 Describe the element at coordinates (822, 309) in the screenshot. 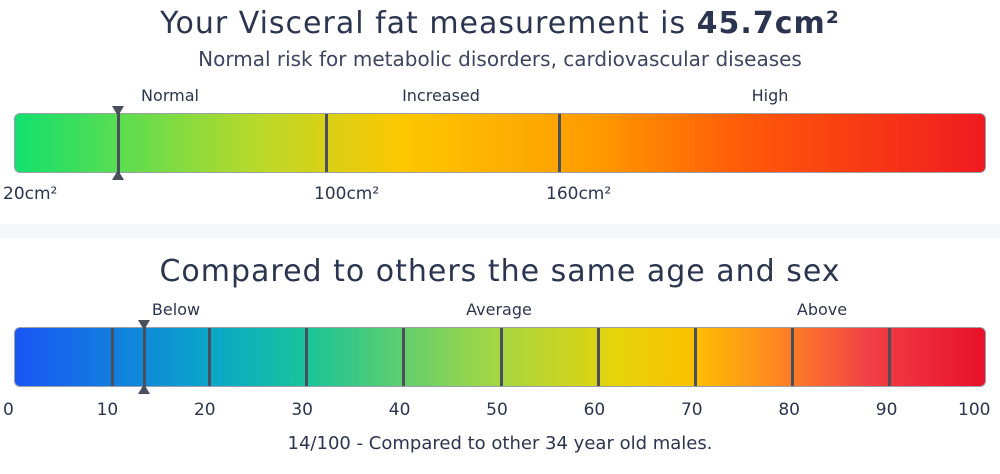

I see `zone-label-above: Above` at that location.